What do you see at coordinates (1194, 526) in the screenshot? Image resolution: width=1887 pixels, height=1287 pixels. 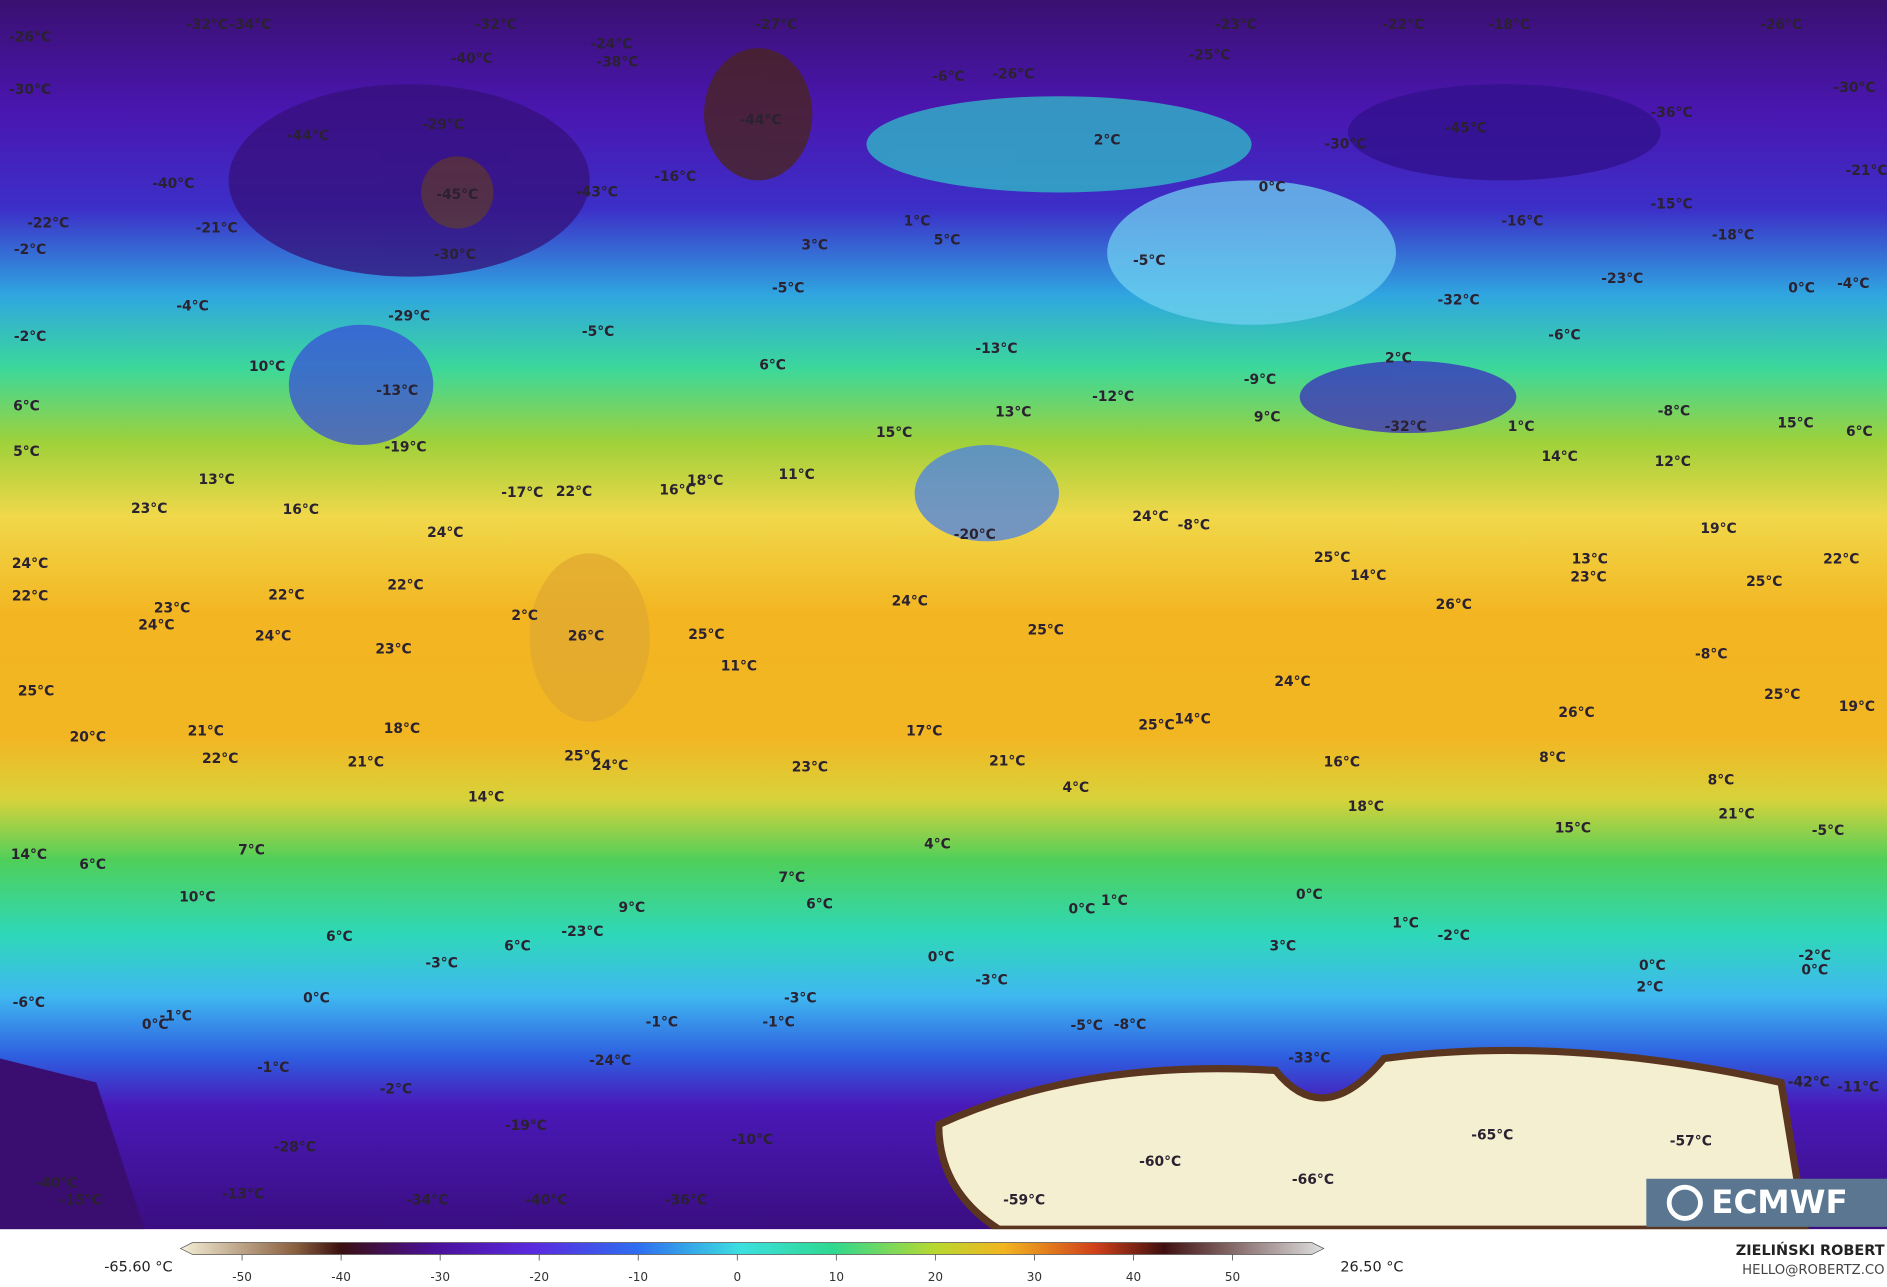 I see `temp-label: -8°C` at bounding box center [1194, 526].